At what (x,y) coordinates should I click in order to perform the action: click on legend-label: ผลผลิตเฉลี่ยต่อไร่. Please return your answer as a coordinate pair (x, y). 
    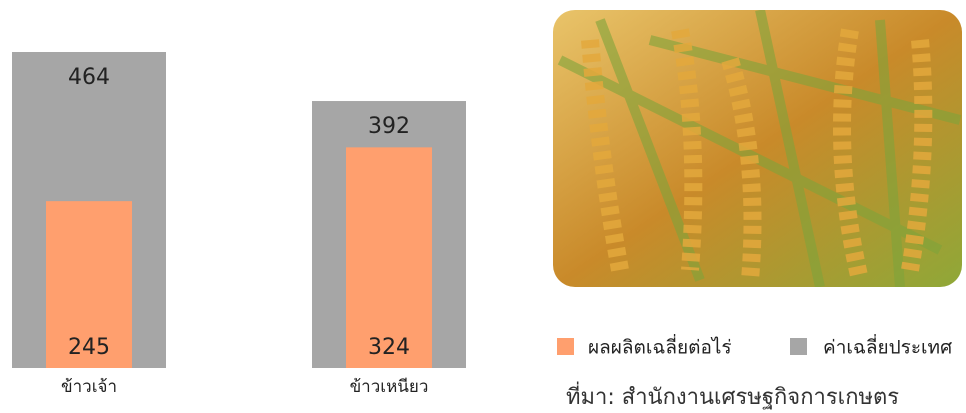
    Looking at the image, I should click on (660, 346).